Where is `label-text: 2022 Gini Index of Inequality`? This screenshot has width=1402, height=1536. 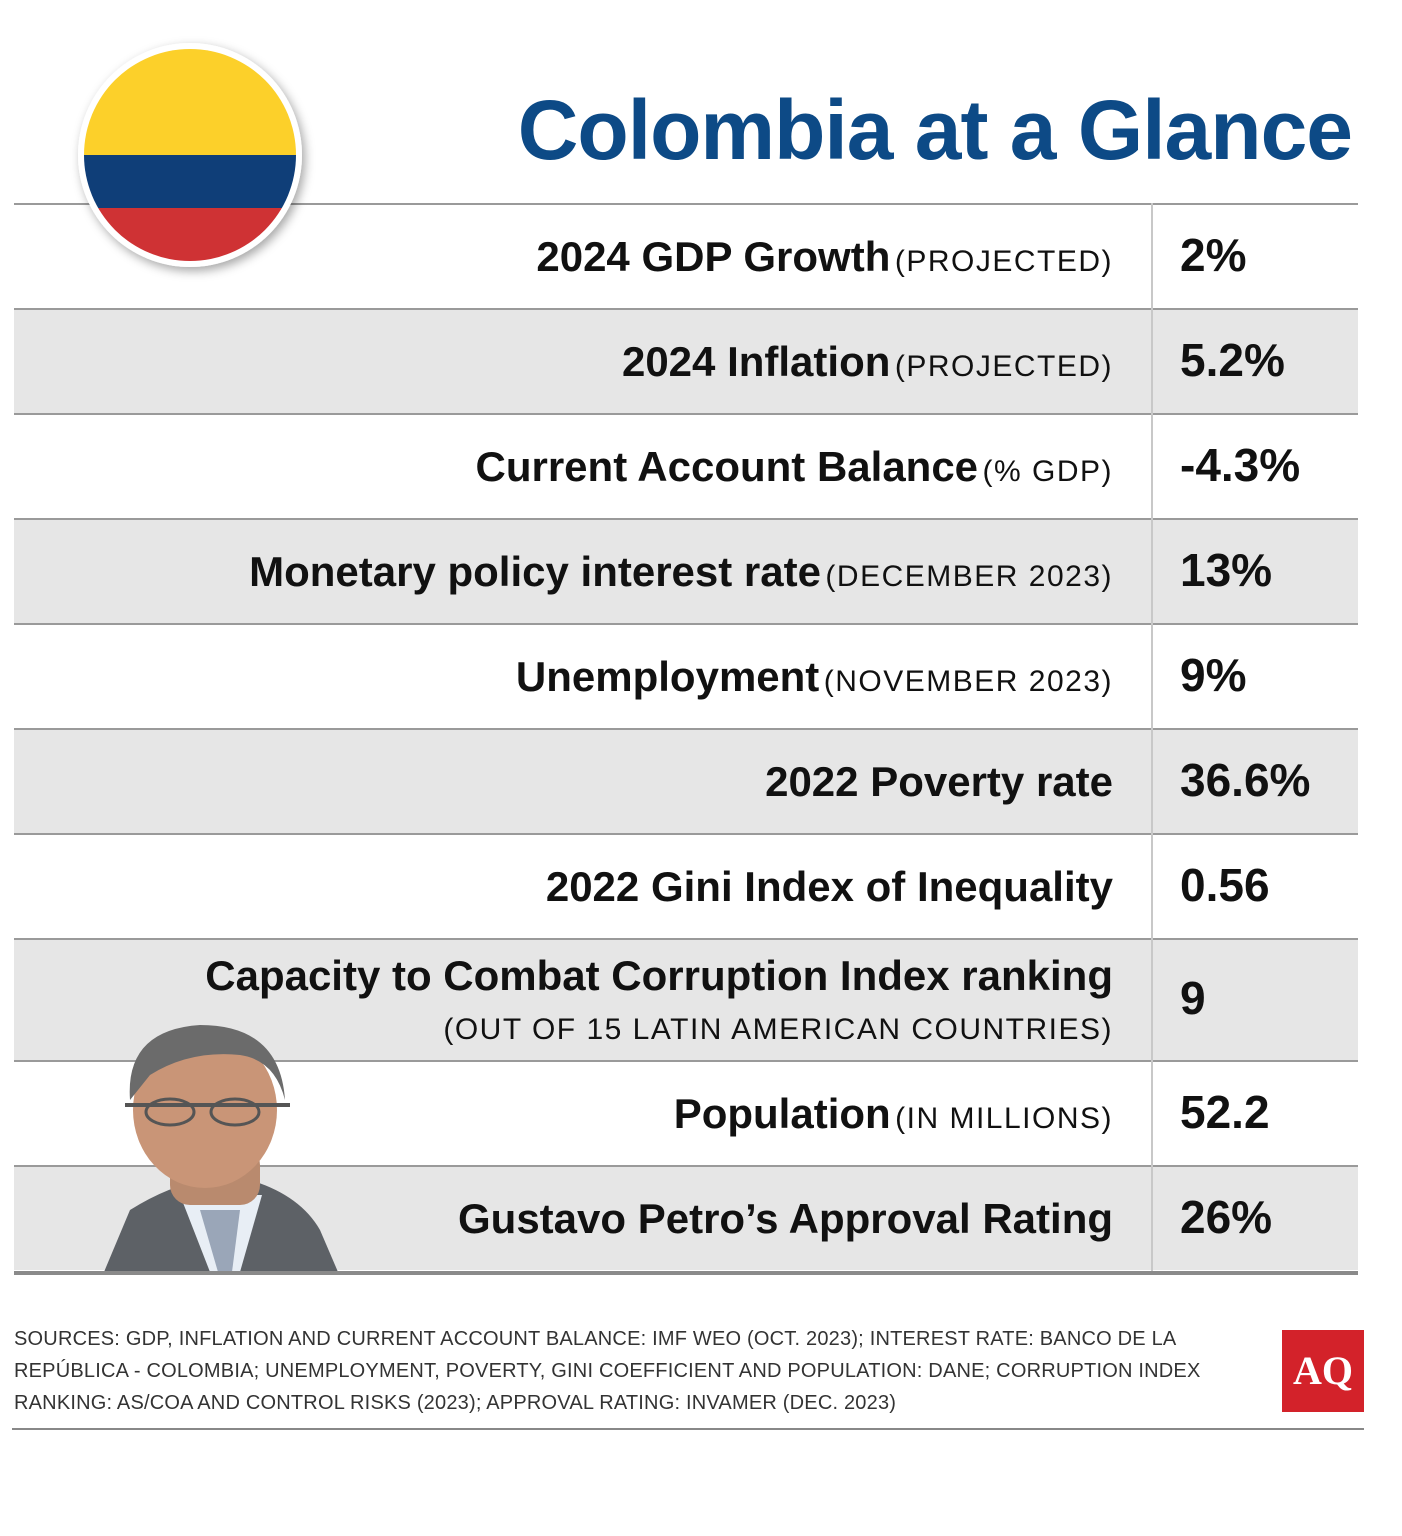 label-text: 2022 Gini Index of Inequality is located at coordinates (829, 886).